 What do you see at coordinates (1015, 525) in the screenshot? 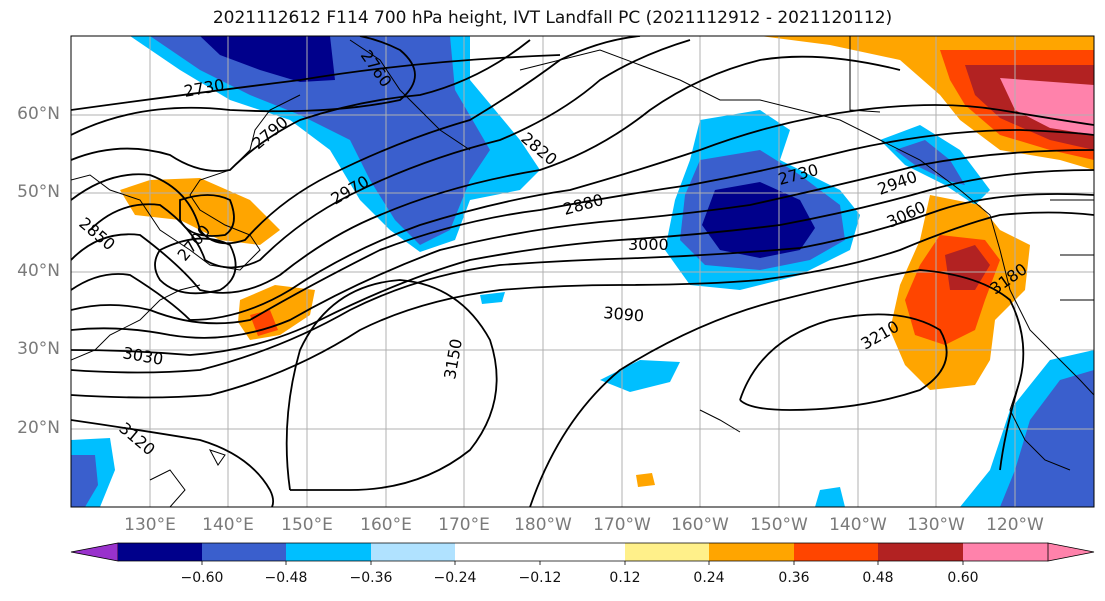
I see `lon-label: 120°W` at bounding box center [1015, 525].